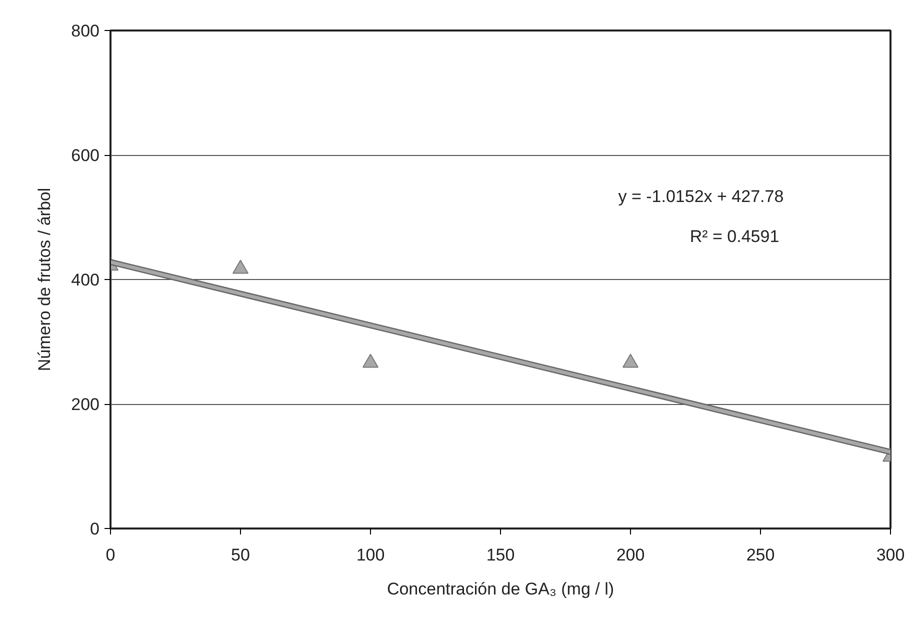 The height and width of the screenshot is (618, 920). Describe the element at coordinates (630, 555) in the screenshot. I see `x-tick-label: 200` at that location.